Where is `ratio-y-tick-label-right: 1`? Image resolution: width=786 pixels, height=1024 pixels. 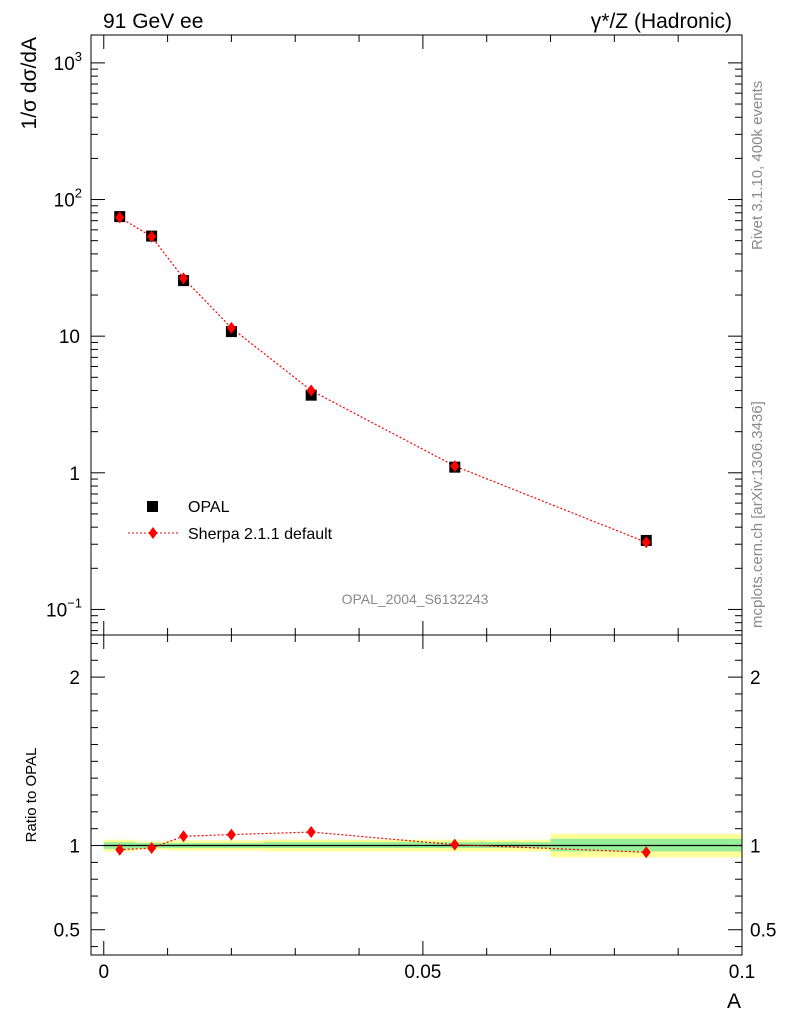 ratio-y-tick-label-right: 1 is located at coordinates (755, 847).